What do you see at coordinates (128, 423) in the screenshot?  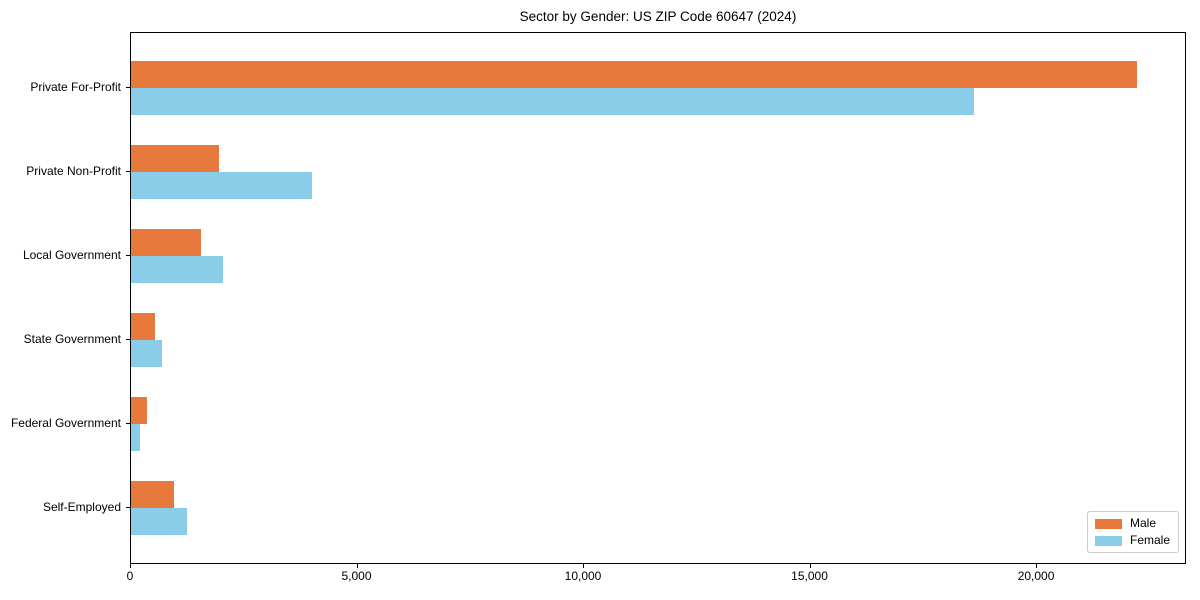 I see `y-tick-federal-government` at bounding box center [128, 423].